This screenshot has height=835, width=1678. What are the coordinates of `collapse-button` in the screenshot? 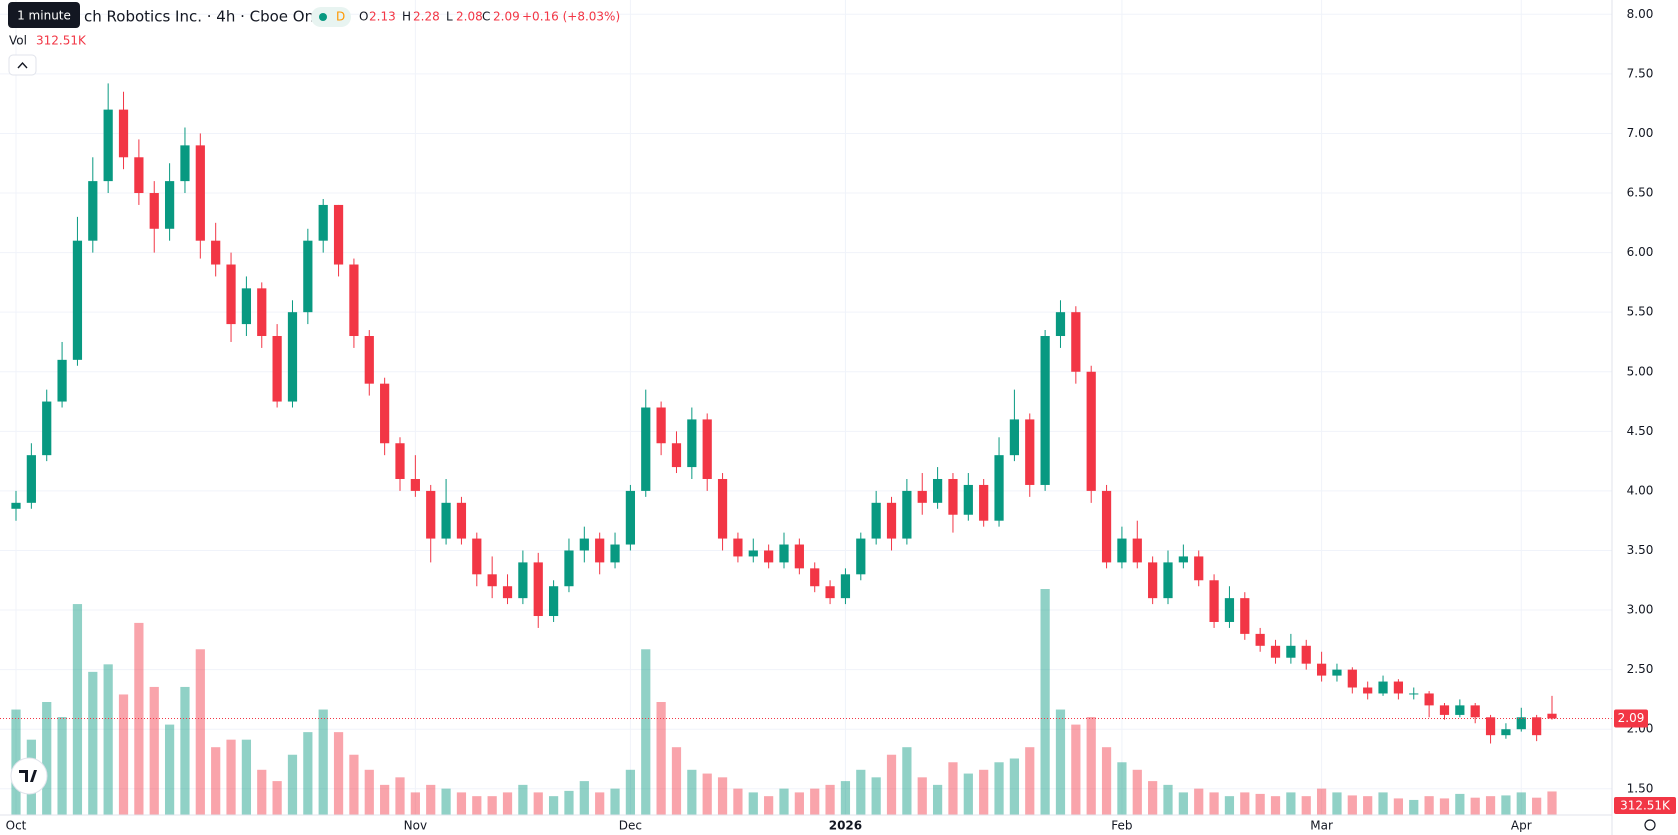 It's located at (22, 65).